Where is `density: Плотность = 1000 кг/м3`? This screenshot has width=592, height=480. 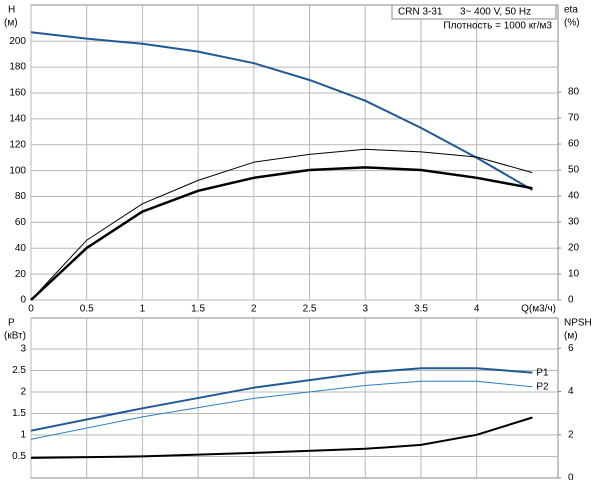 density: Плотность = 1000 кг/м3 is located at coordinates (497, 26).